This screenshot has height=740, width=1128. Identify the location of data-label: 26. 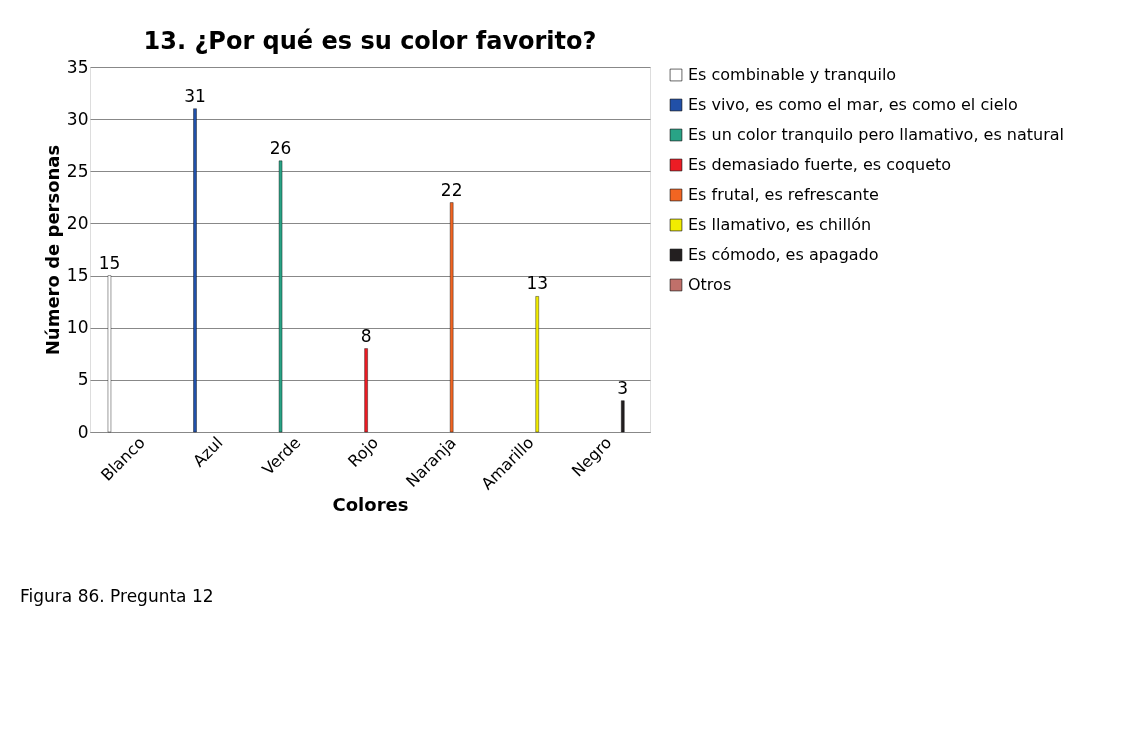
(280, 147).